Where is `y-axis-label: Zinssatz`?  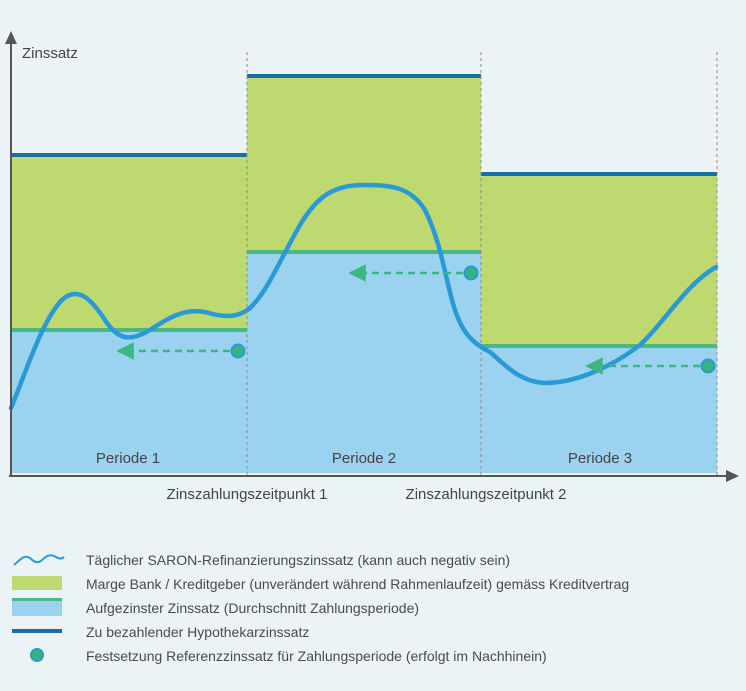
y-axis-label: Zinssatz is located at coordinates (50, 53).